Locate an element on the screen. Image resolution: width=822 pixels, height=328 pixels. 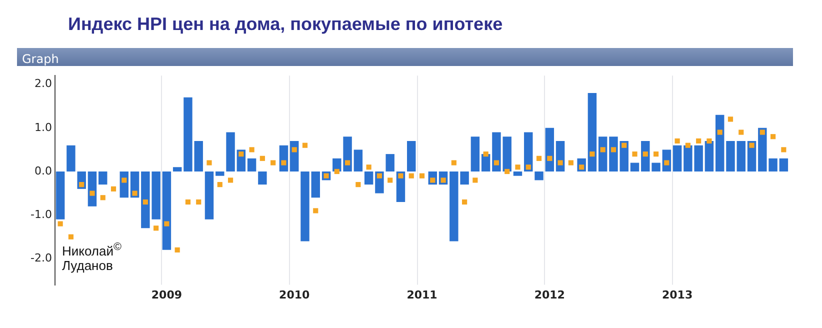
y-tick-label: 1.0 is located at coordinates (43, 127).